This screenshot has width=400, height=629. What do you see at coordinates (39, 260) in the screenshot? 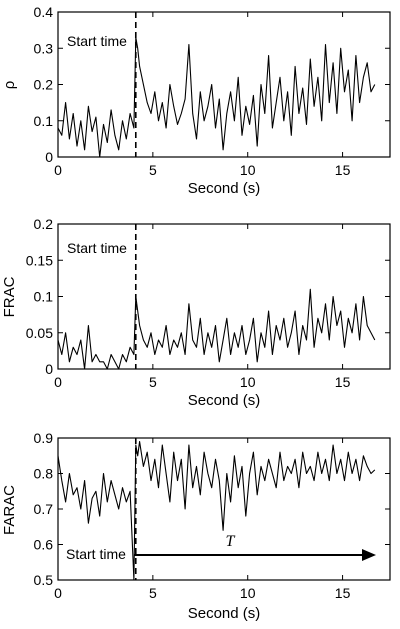
I see `y-tick-label: 0.15` at bounding box center [39, 260].